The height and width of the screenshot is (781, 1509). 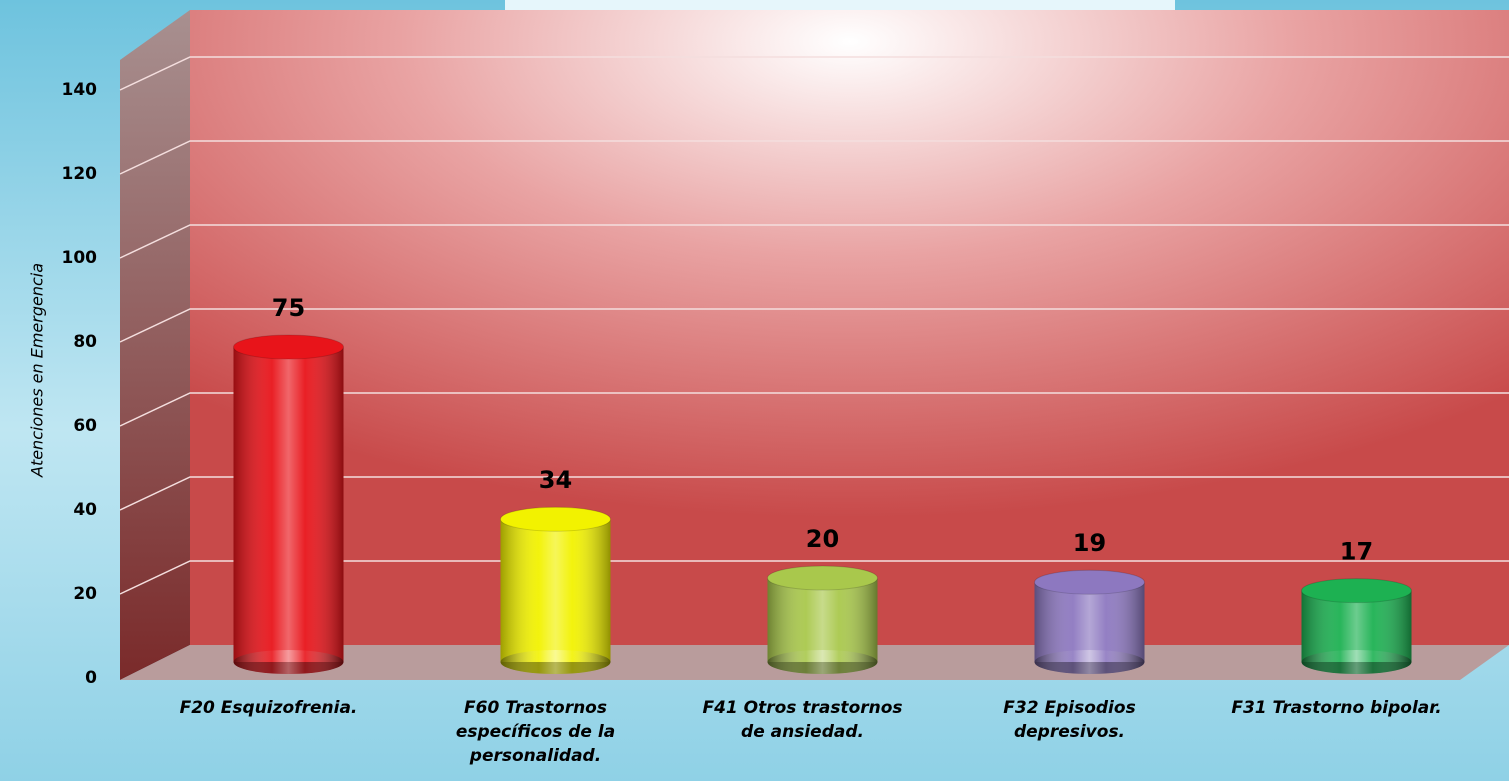 I want to click on value-label: 34, so click(x=555, y=480).